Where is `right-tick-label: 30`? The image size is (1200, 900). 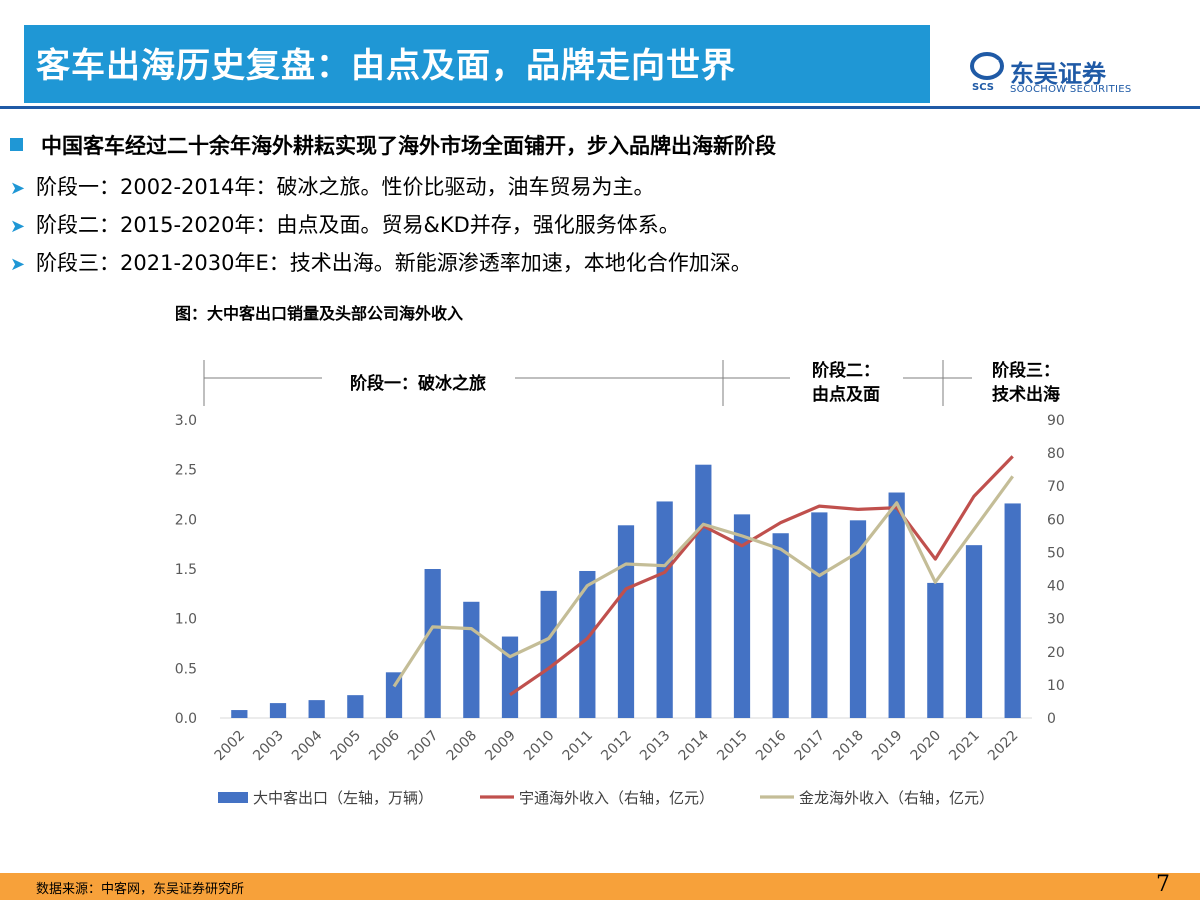 right-tick-label: 30 is located at coordinates (1056, 620).